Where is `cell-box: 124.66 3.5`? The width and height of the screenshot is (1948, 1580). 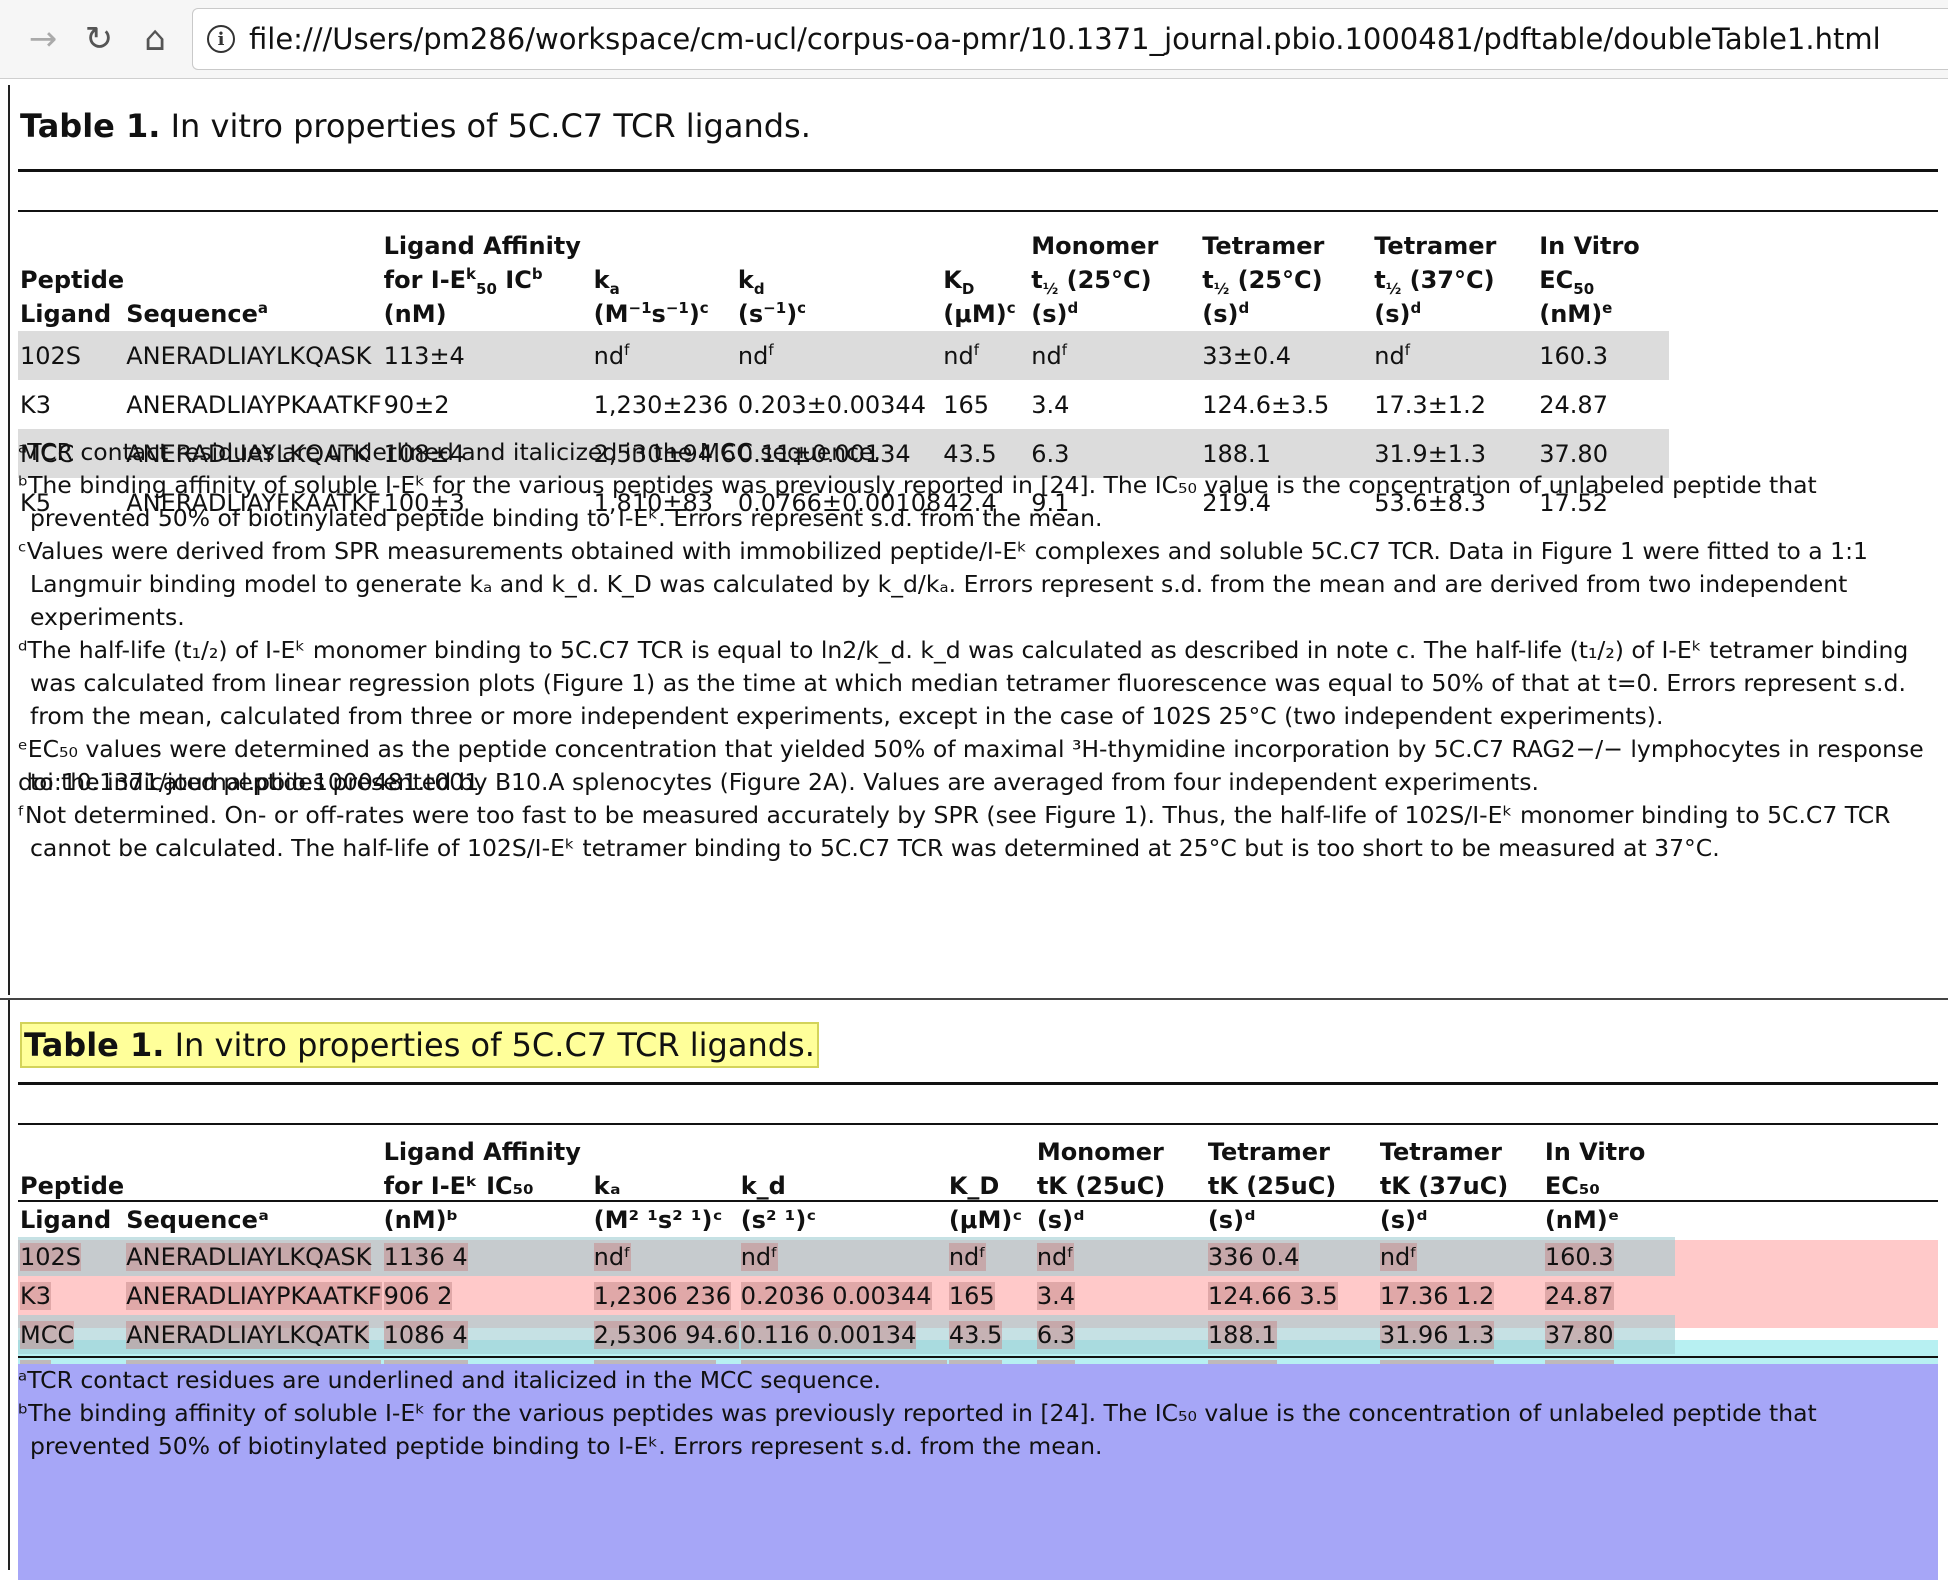 cell-box: 124.66 3.5 is located at coordinates (1272, 1295).